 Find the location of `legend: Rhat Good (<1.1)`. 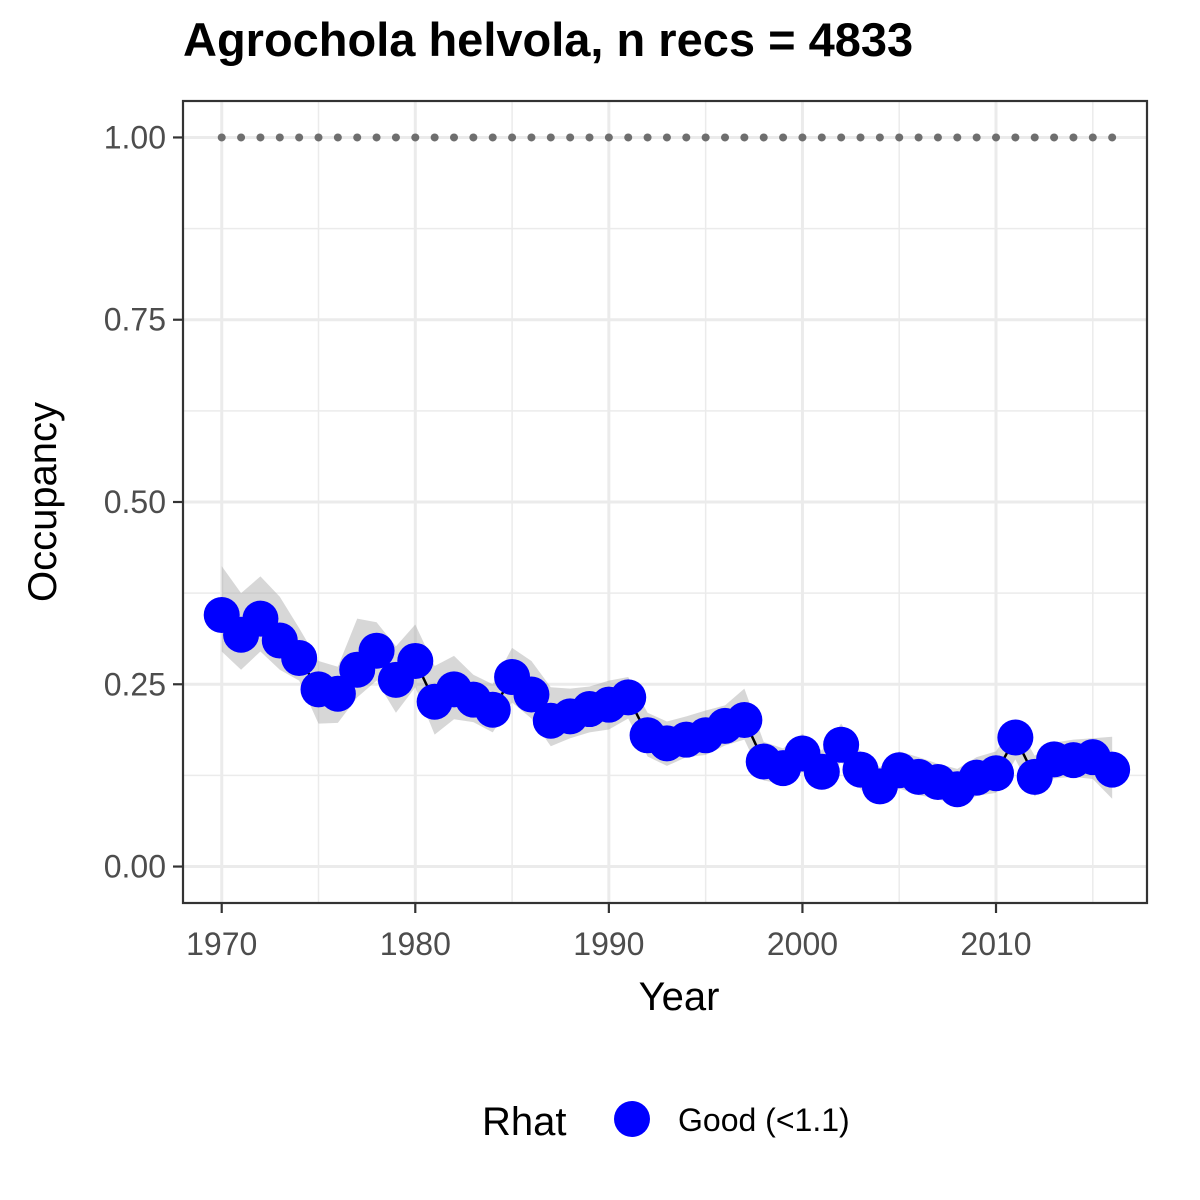

legend: Rhat Good (<1.1) is located at coordinates (666, 1122).